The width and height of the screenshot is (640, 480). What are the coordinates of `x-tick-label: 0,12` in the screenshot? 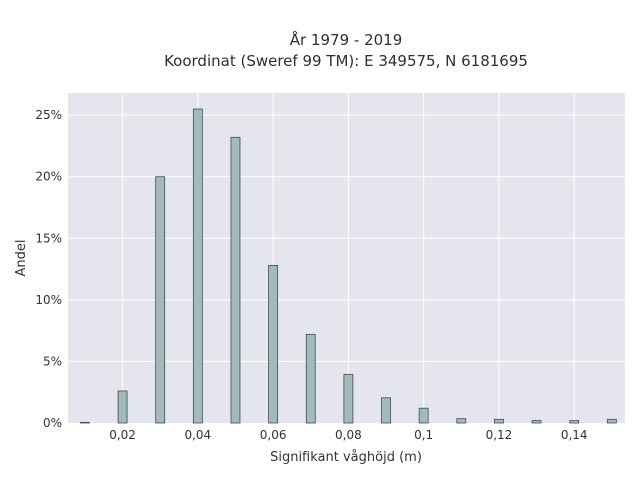 It's located at (499, 435).